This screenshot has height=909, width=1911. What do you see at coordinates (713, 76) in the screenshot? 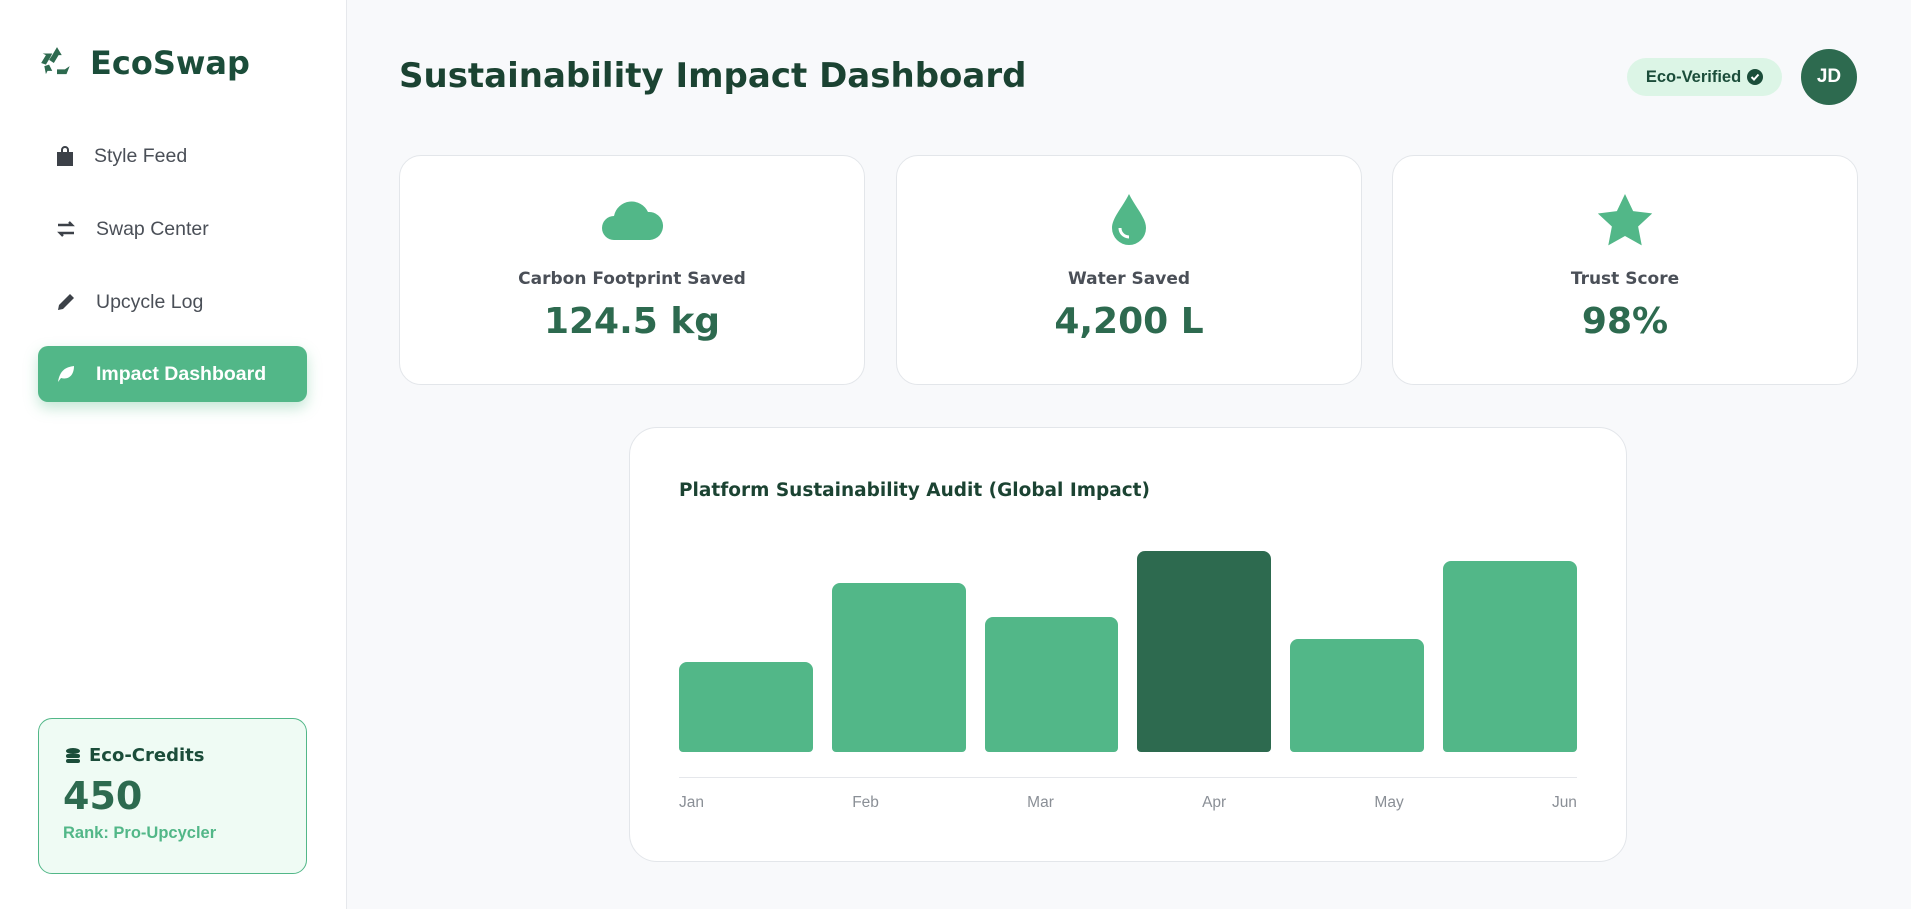
I see `page-title: Sustainability Impact Dashboard` at bounding box center [713, 76].